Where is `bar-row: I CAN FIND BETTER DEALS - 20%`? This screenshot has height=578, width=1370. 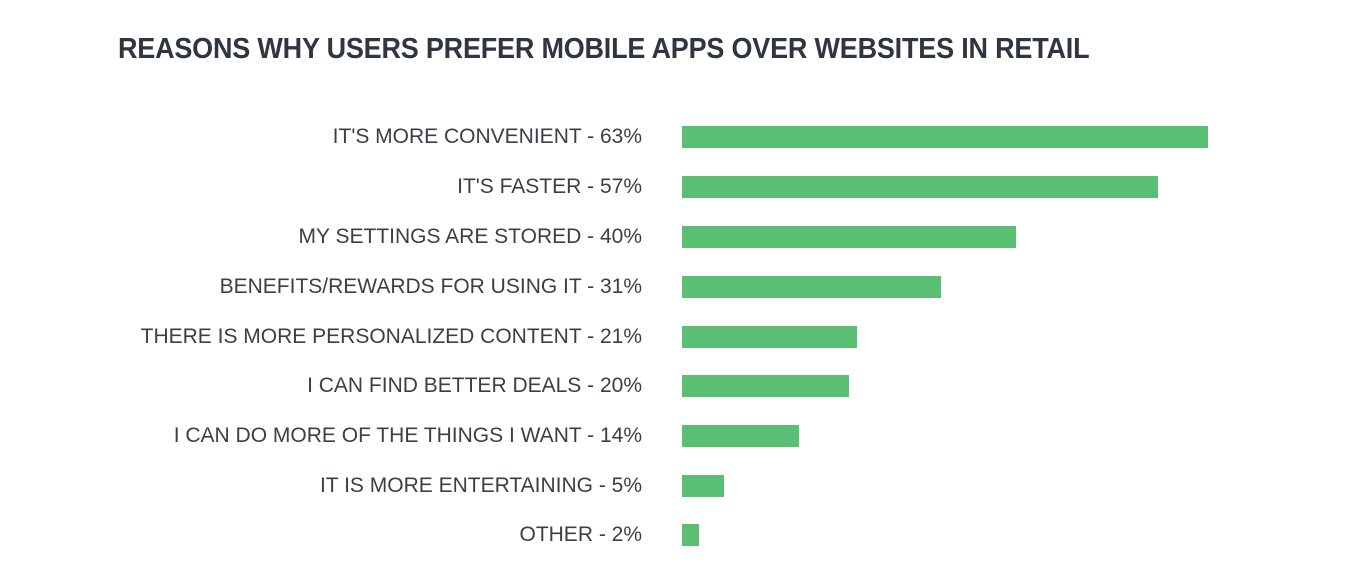 bar-row: I CAN FIND BETTER DEALS - 20% is located at coordinates (685, 385).